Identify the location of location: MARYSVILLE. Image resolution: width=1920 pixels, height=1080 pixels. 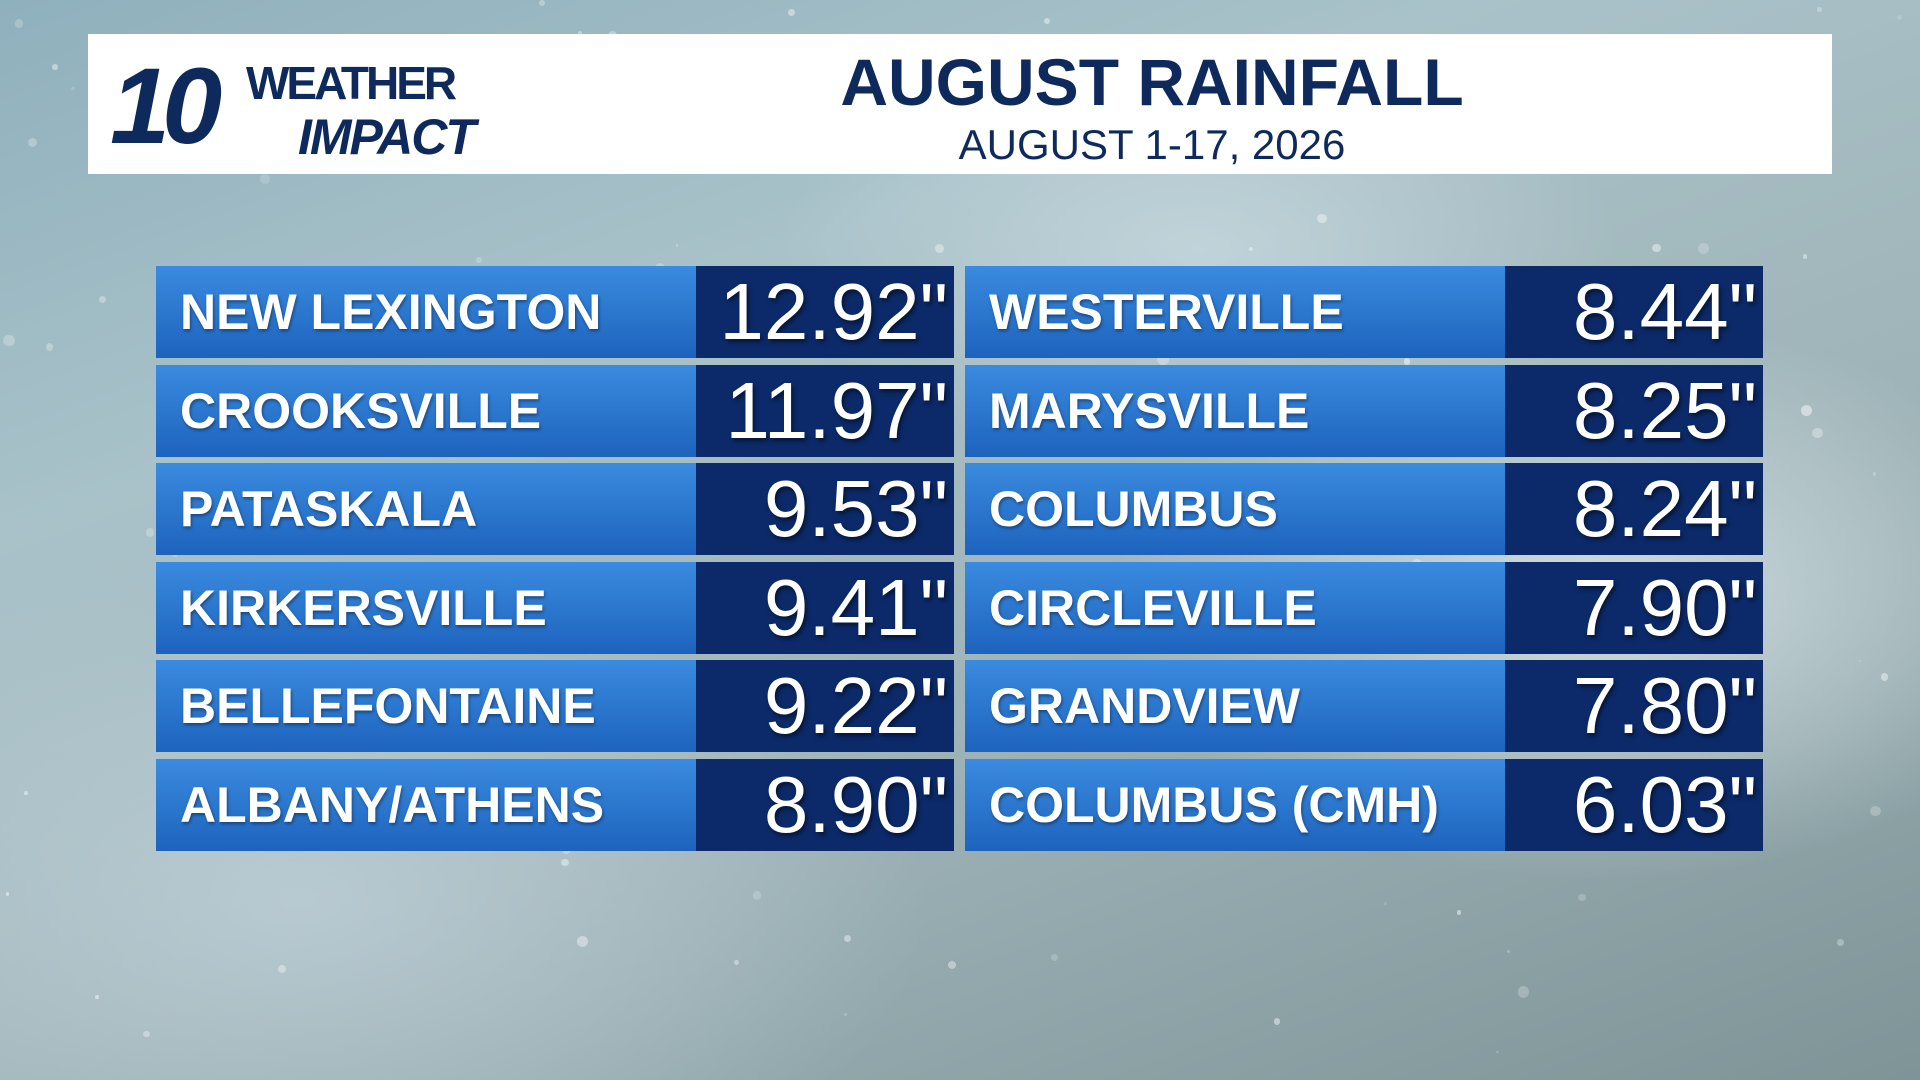
(1235, 410).